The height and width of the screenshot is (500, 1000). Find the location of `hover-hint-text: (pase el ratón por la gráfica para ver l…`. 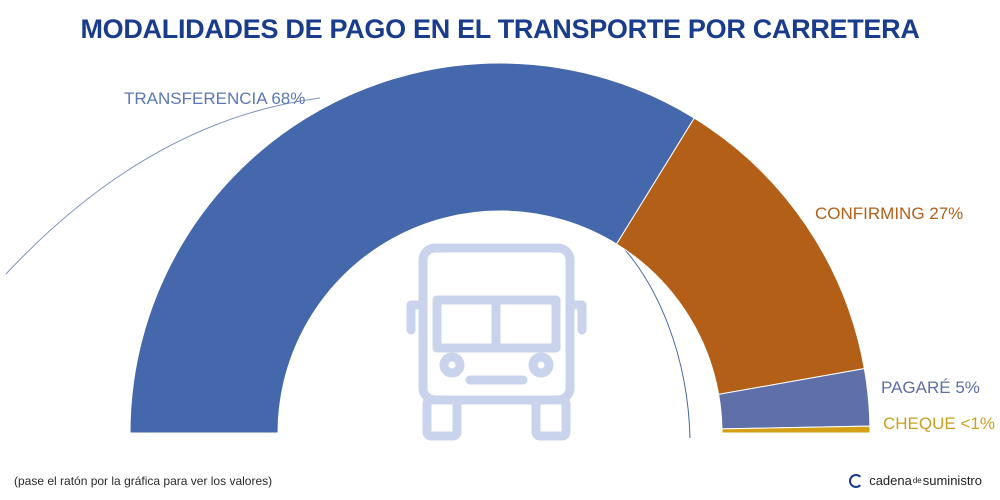

hover-hint-text: (pase el ratón por la gráfica para ver l… is located at coordinates (143, 481).